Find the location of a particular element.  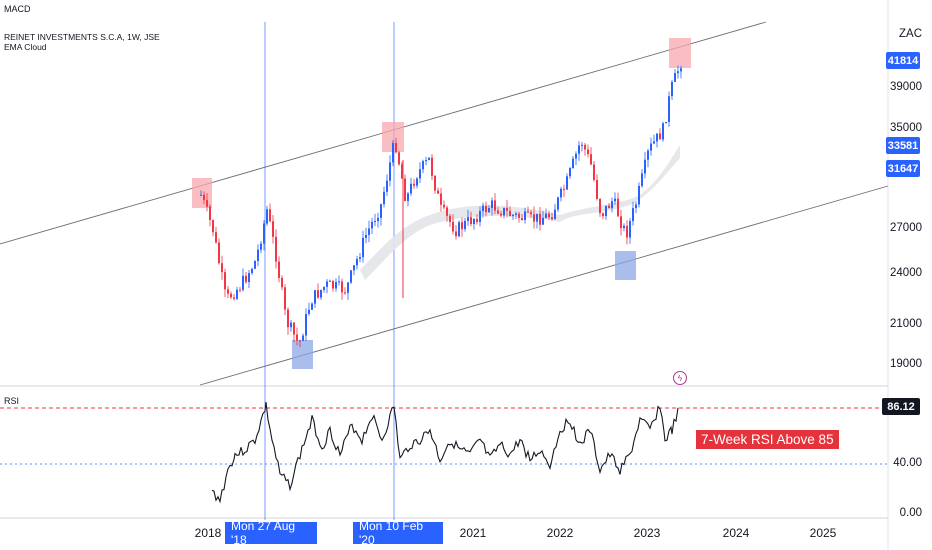

symbol-legend: REINET INVESTMENTS S.C.A, 1W, JSE is located at coordinates (82, 37).